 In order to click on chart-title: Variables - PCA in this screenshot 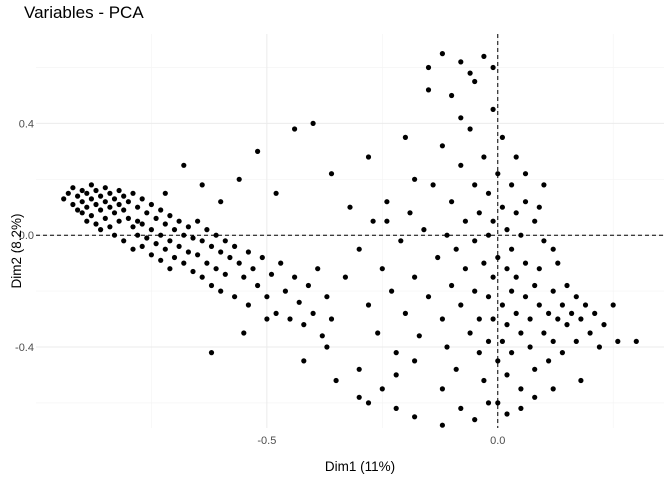, I will do `click(84, 12)`.